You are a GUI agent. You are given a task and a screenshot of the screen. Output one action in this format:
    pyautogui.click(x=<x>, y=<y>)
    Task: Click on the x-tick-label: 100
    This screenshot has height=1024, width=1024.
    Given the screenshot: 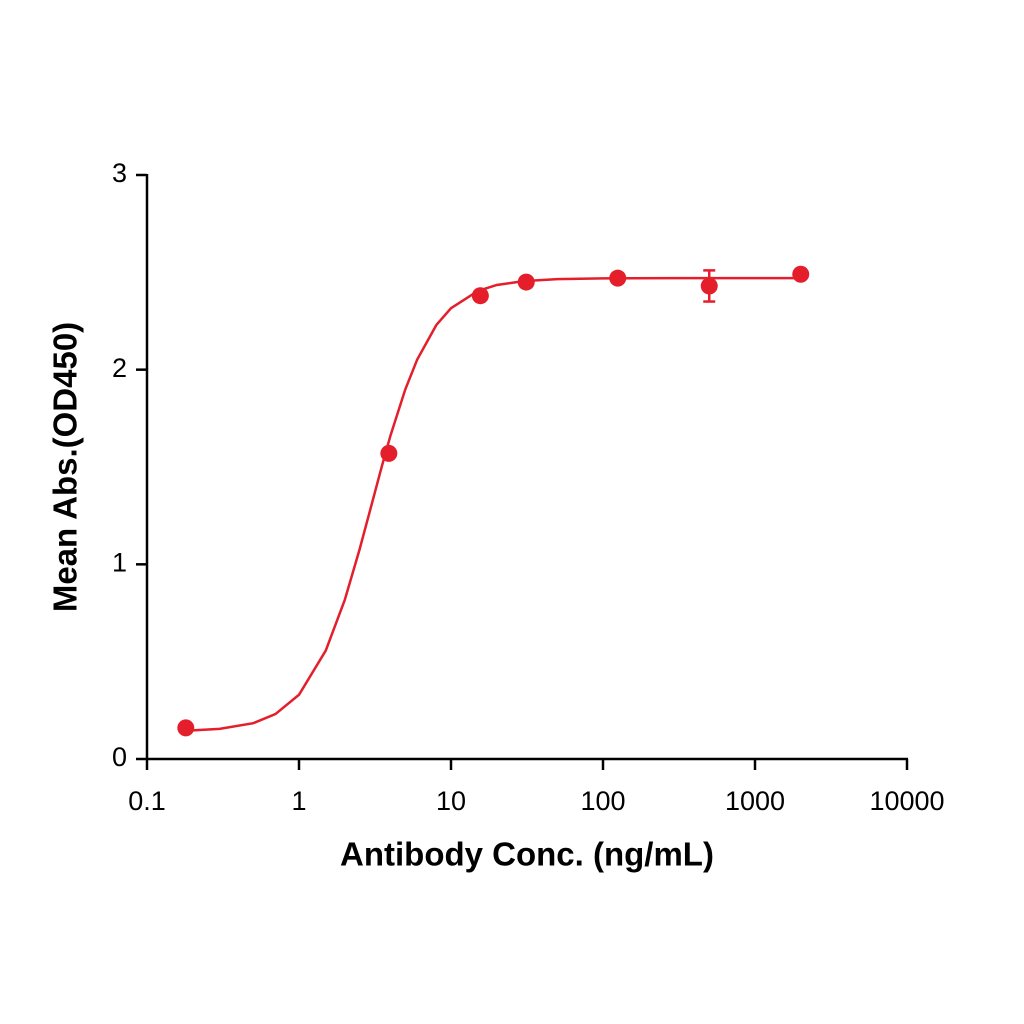 What is the action you would take?
    pyautogui.click(x=602, y=801)
    